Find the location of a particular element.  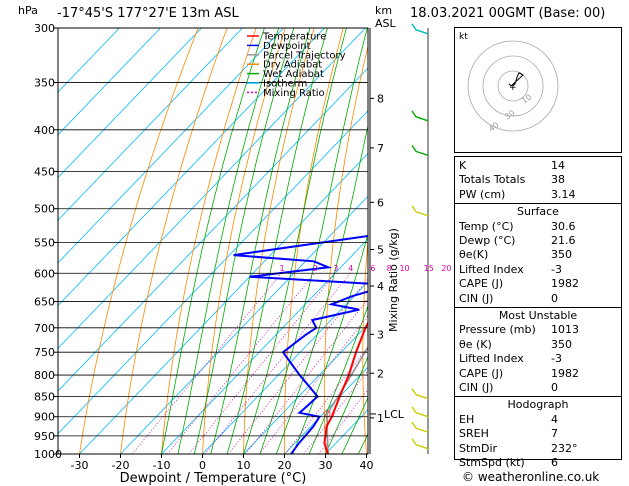

row-value: 4 is located at coordinates (554, 419).